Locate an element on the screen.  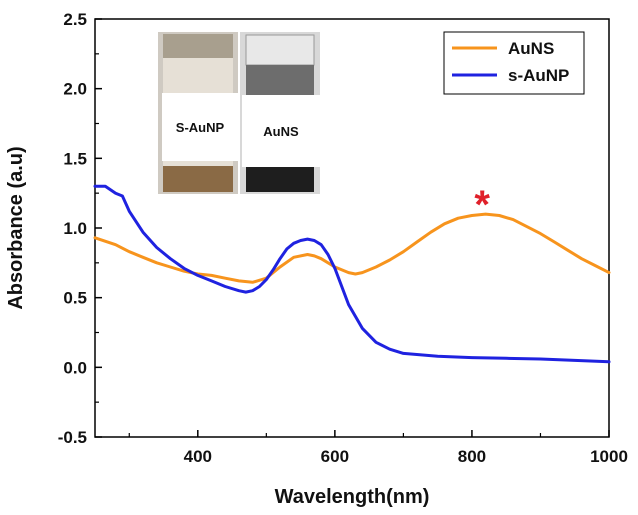
x-tick-label: 1000 is located at coordinates (609, 456).